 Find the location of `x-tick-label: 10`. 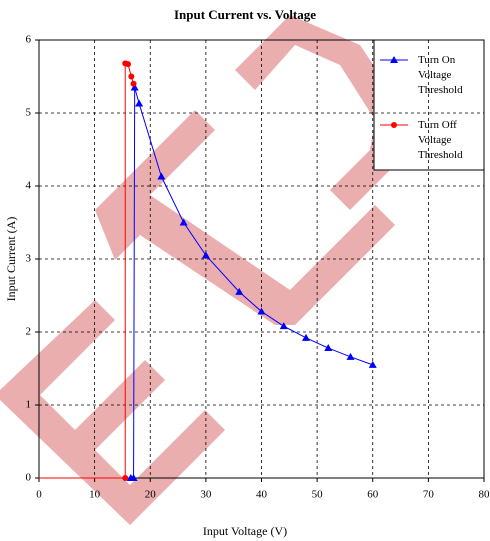

x-tick-label: 10 is located at coordinates (95, 495).